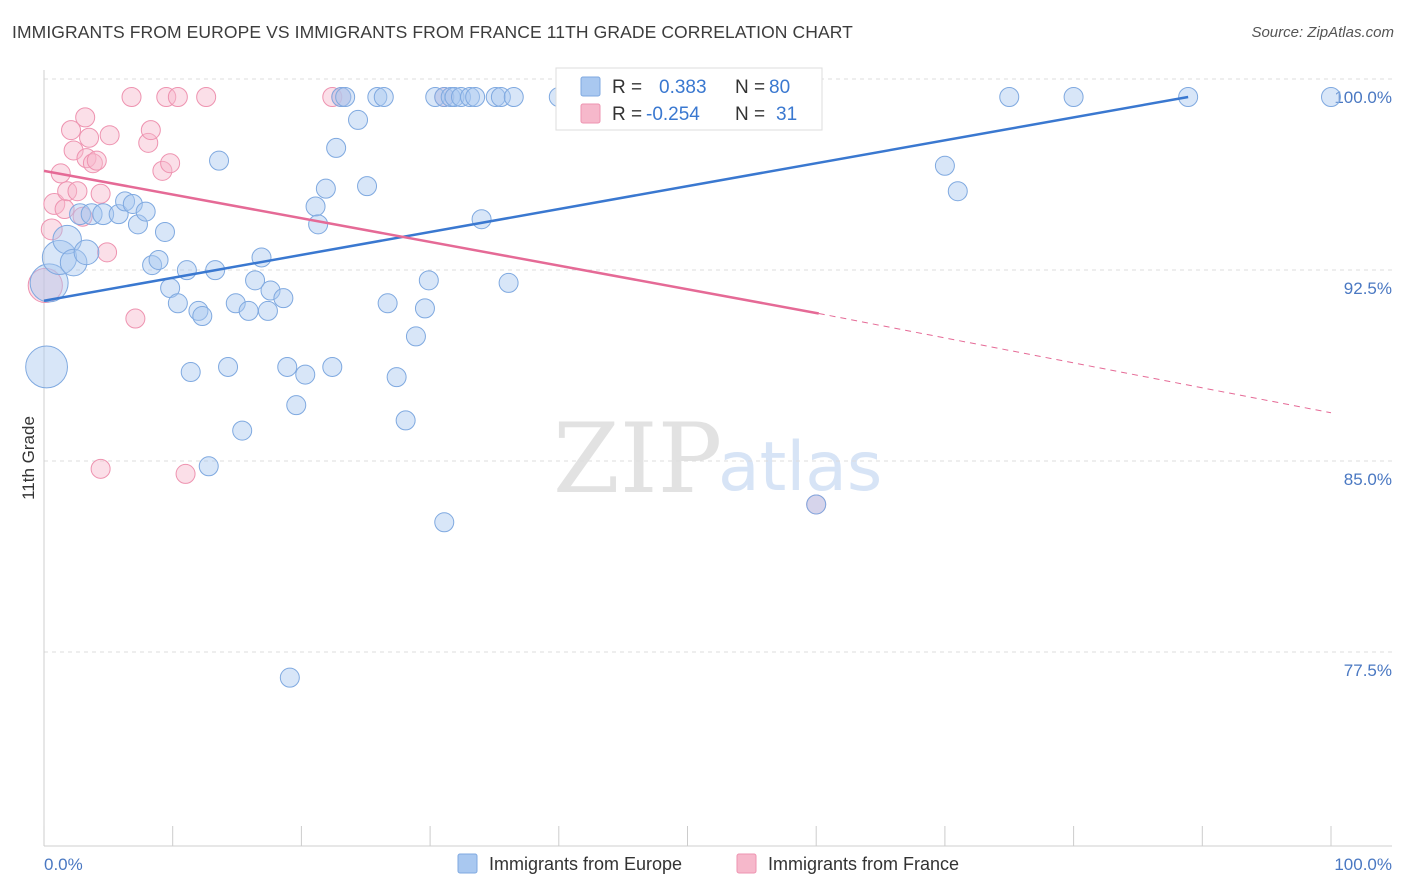  I want to click on x-tick-label-max: 100.0%, so click(1363, 864).